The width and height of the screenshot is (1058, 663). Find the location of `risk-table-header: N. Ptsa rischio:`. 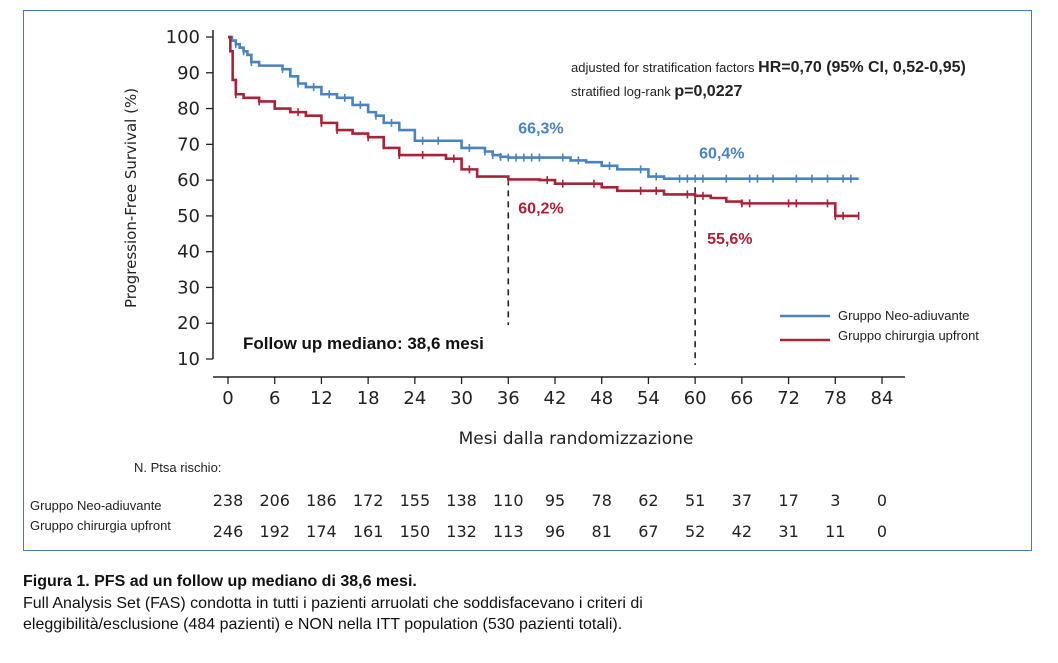

risk-table-header: N. Ptsa rischio: is located at coordinates (177, 467).